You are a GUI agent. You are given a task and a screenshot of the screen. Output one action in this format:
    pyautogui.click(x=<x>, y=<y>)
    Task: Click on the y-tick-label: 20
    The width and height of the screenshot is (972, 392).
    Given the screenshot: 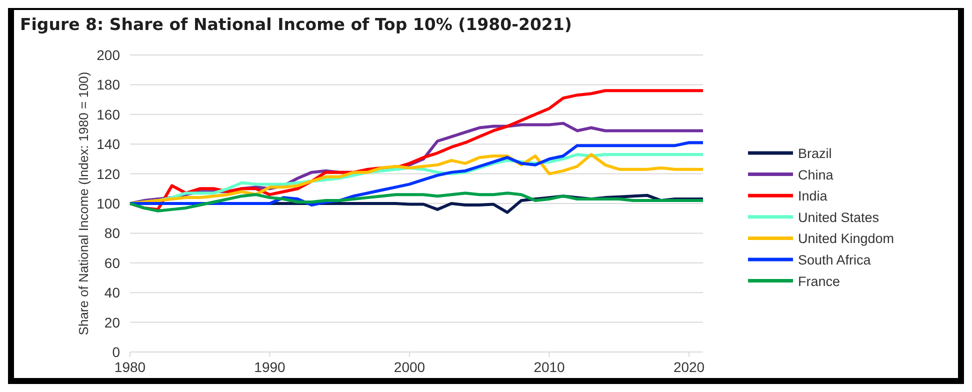 What is the action you would take?
    pyautogui.click(x=112, y=322)
    